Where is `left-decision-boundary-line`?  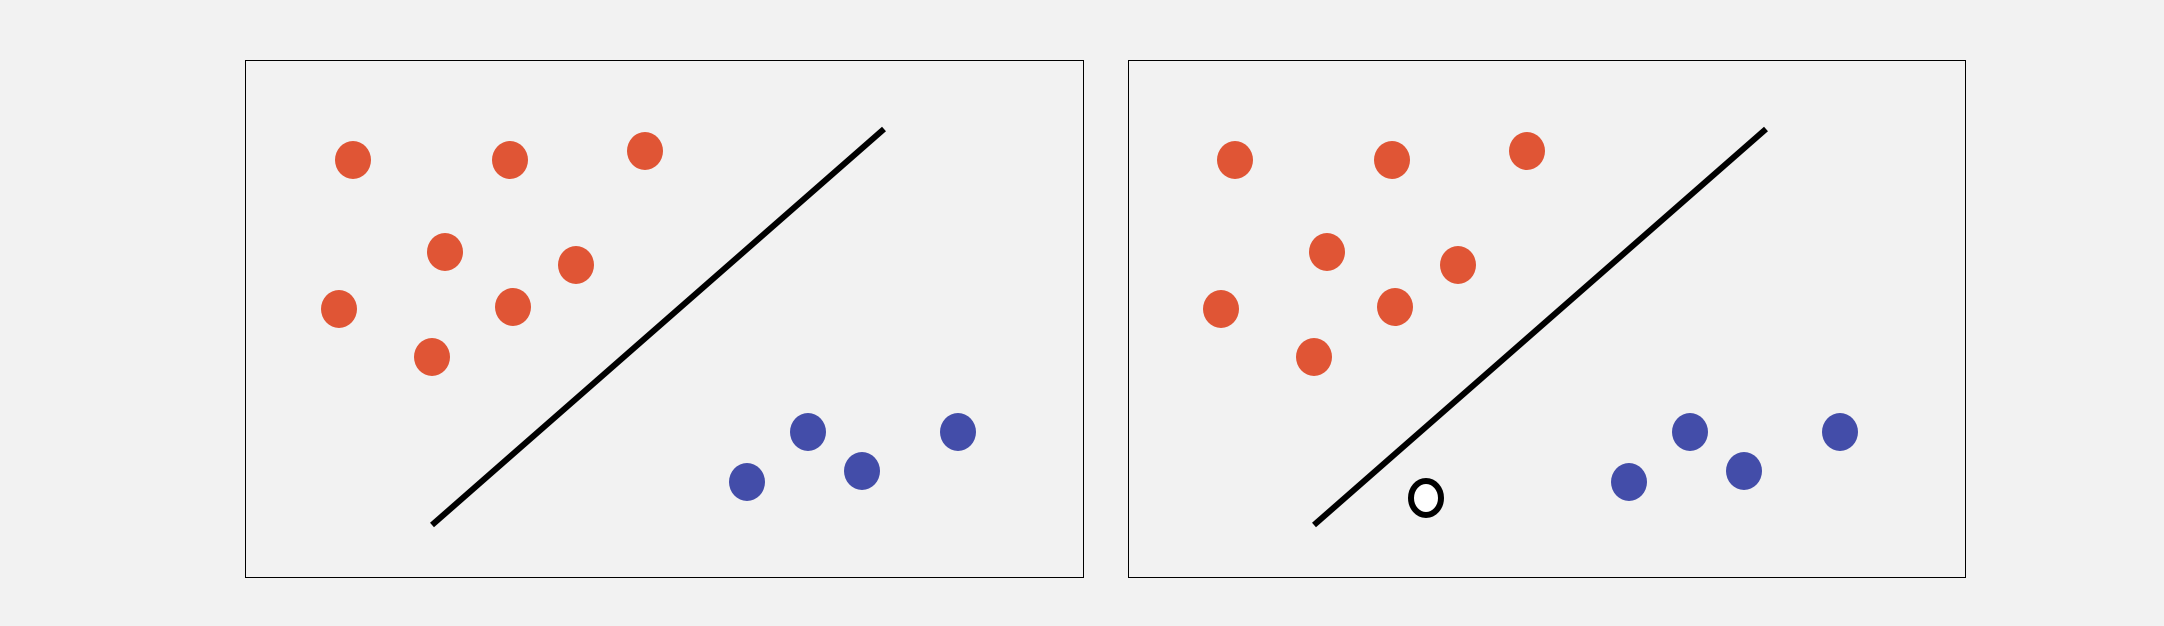
left-decision-boundary-line is located at coordinates (658, 327).